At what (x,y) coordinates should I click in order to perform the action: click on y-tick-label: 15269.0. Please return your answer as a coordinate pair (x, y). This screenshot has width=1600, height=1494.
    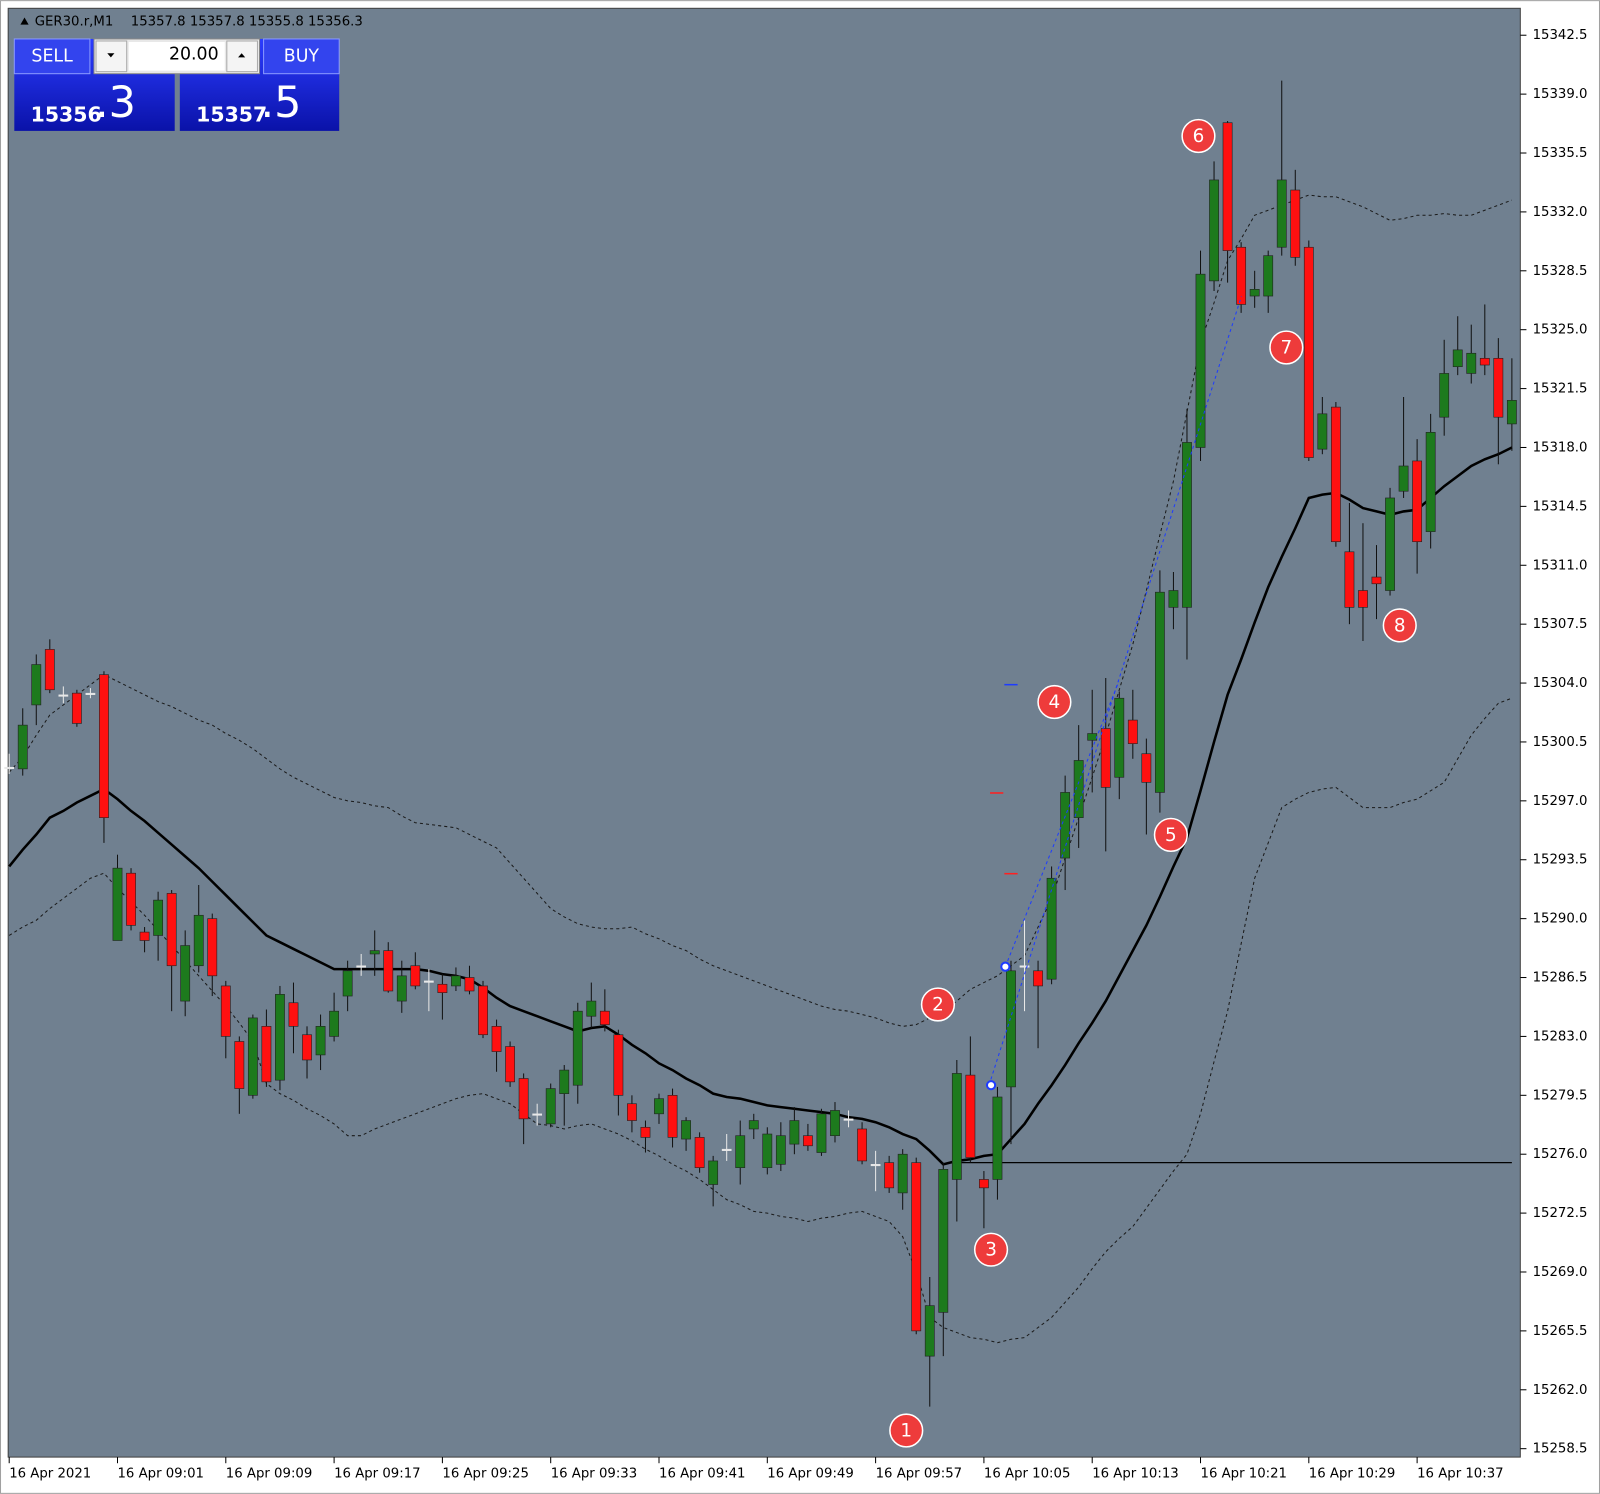
    Looking at the image, I should click on (1560, 1272).